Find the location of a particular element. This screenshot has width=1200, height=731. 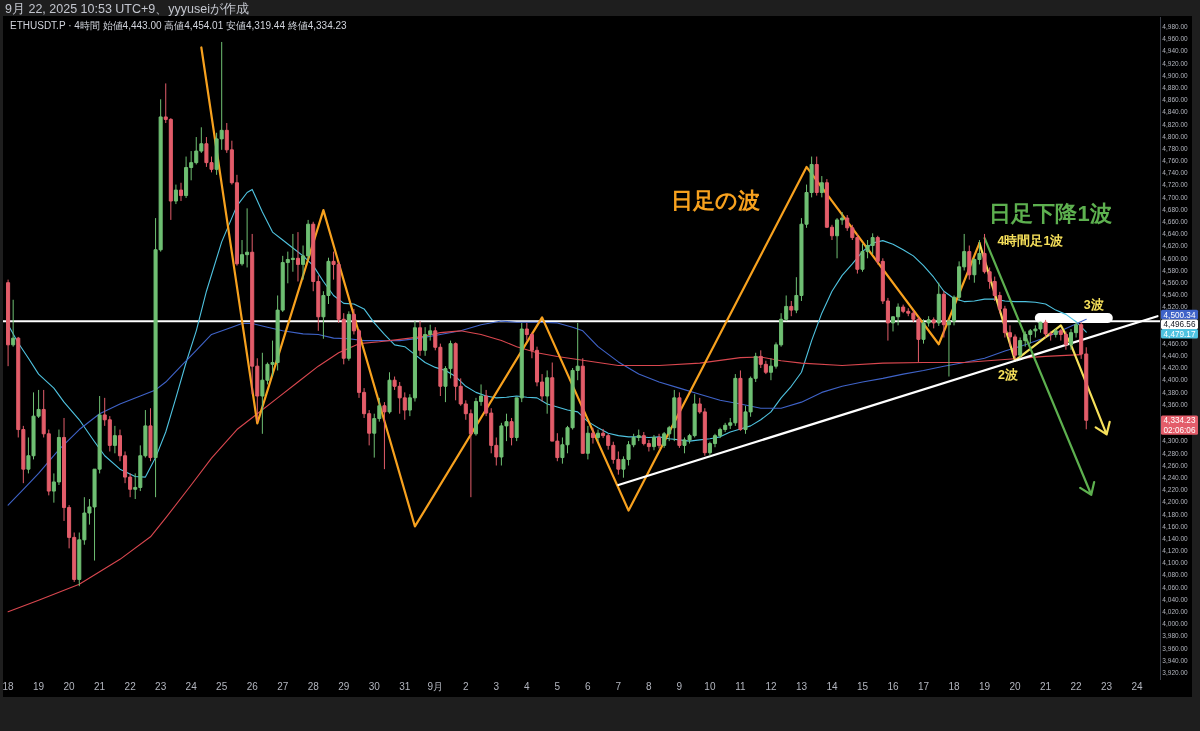

x-tick-label: 29 is located at coordinates (344, 686).